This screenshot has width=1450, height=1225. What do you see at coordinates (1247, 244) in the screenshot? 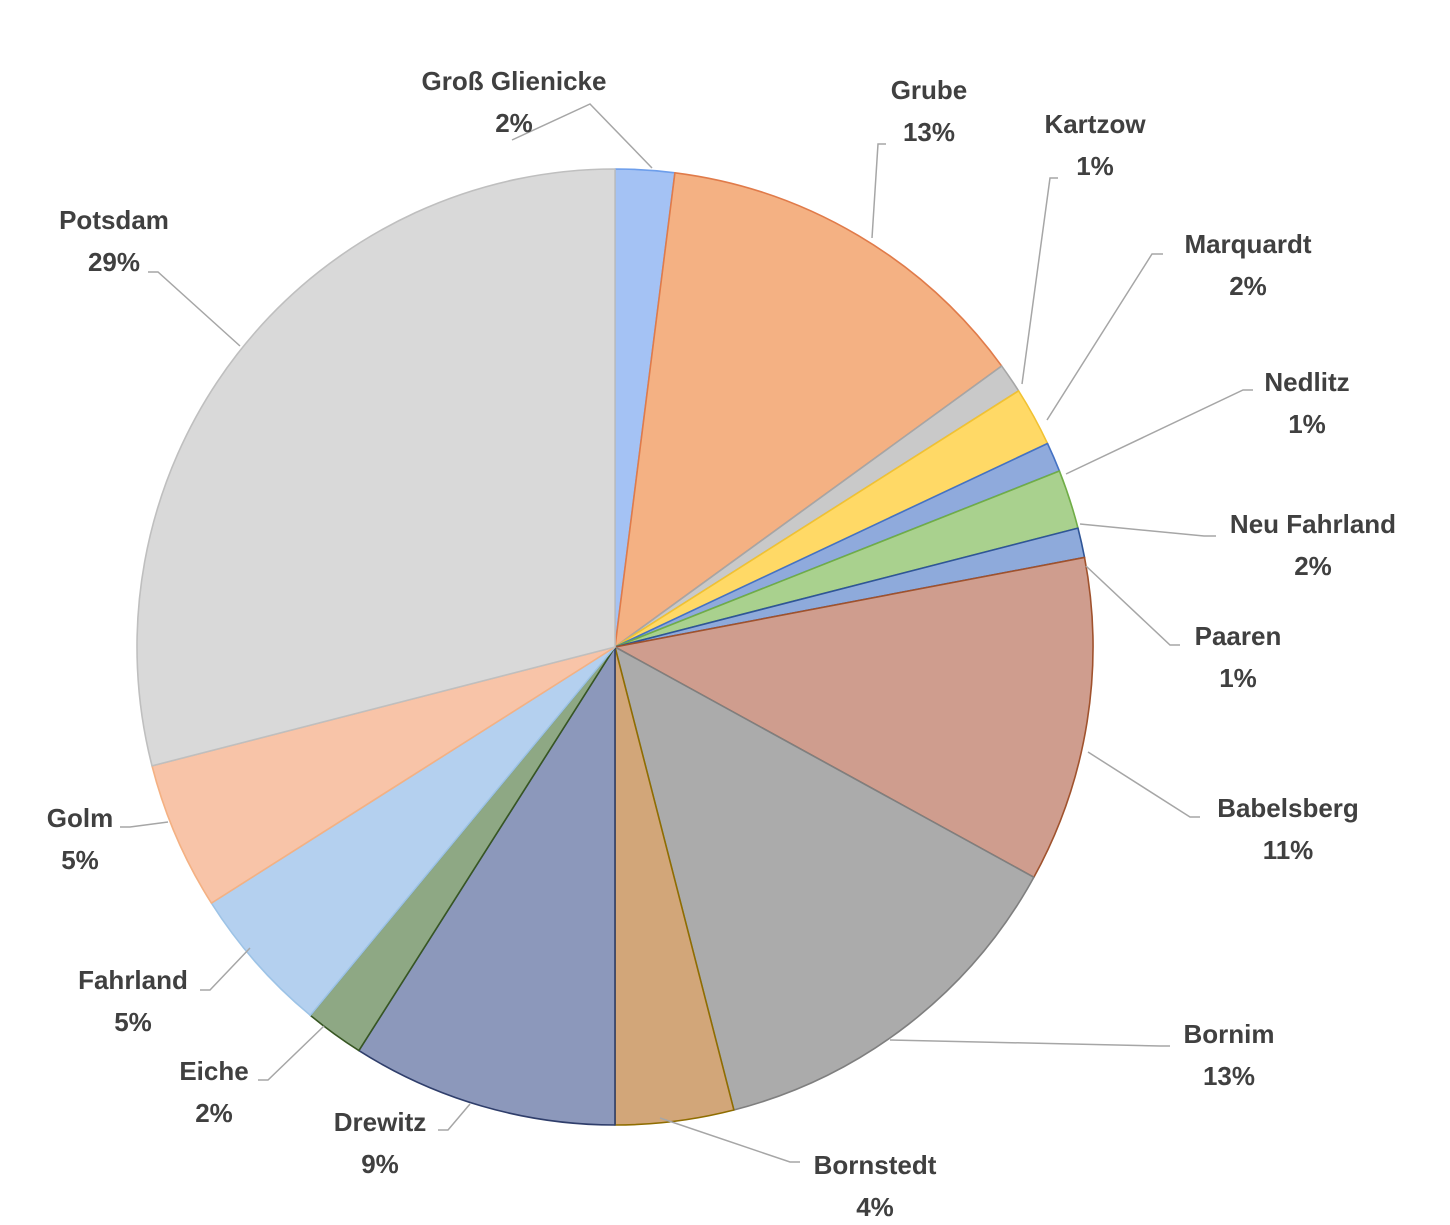
I see `slice-name-marquardt: Marquardt` at bounding box center [1247, 244].